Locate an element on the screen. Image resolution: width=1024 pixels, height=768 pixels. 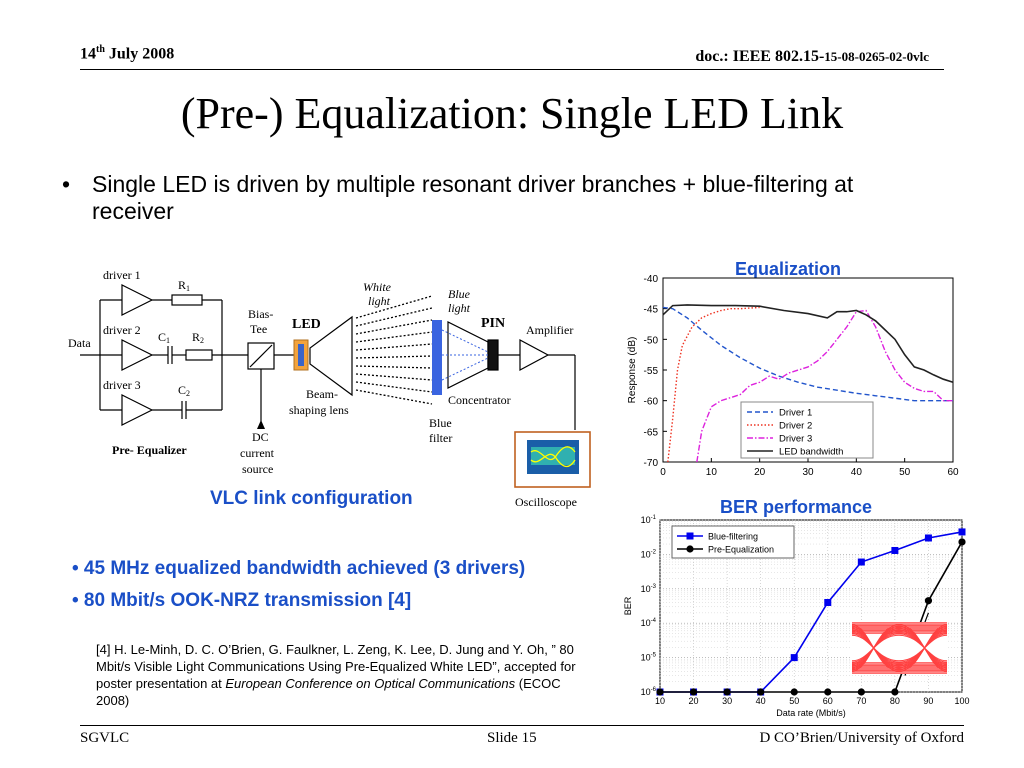
r1-label: R1 is located at coordinates (184, 285).